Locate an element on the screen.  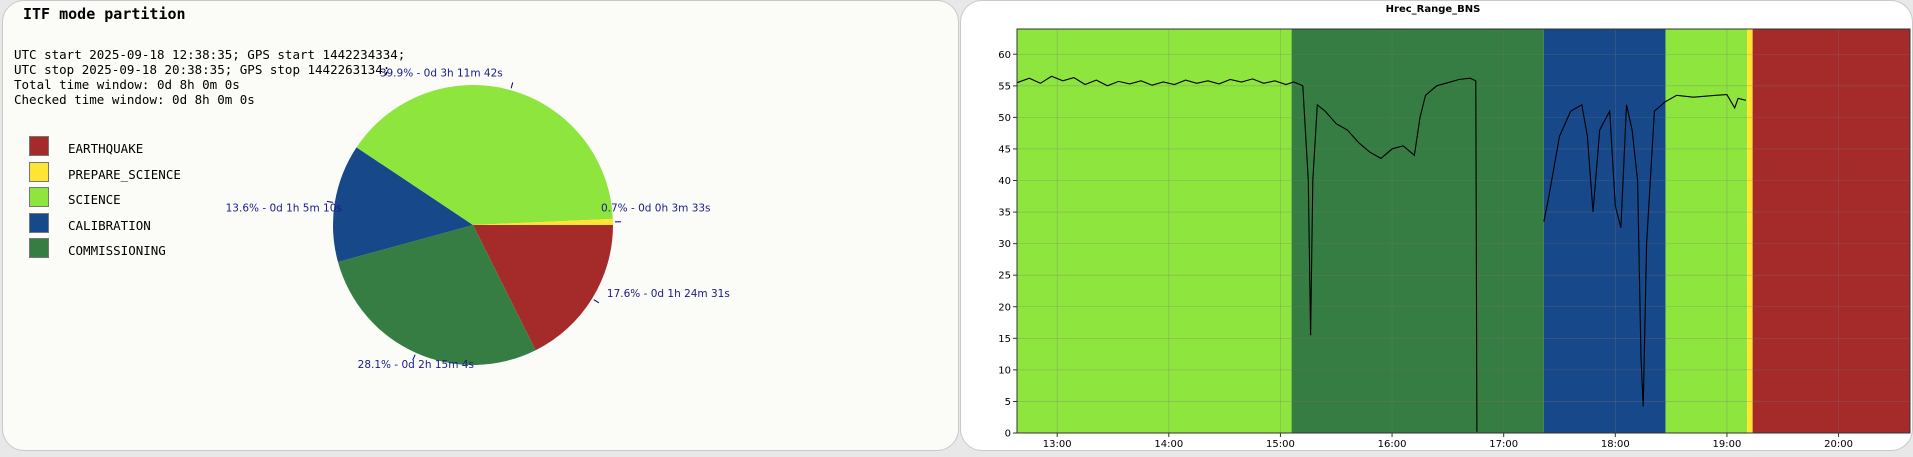
chart-title: Hrec_Range_BNS is located at coordinates (1433, 9).